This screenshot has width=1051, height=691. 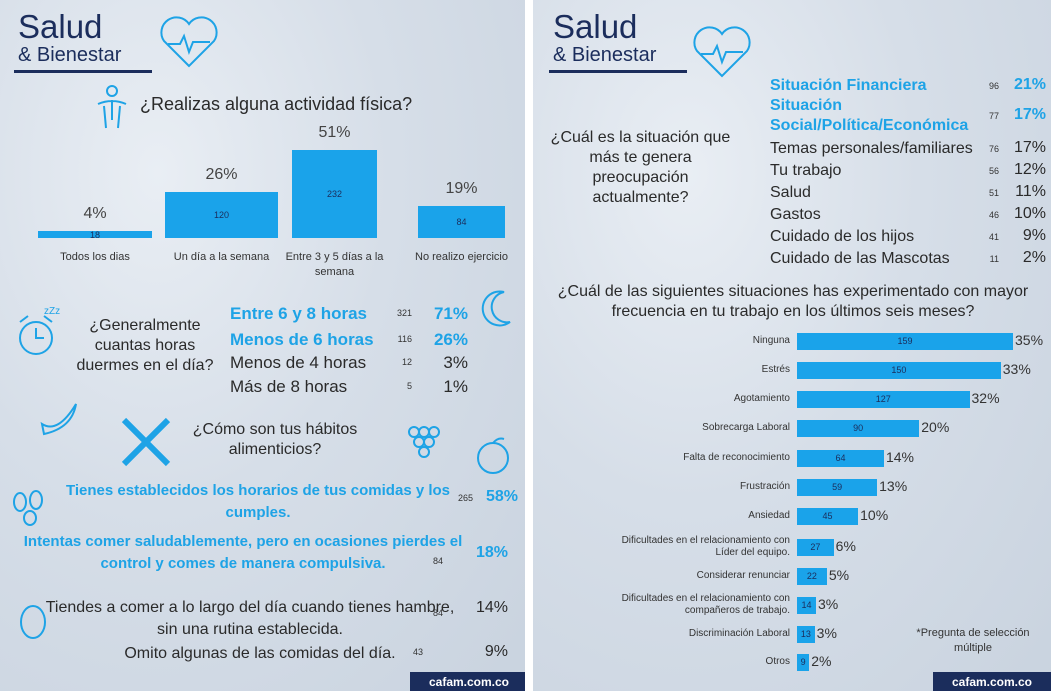 I want to click on row-percent: 18%, so click(x=491, y=552).